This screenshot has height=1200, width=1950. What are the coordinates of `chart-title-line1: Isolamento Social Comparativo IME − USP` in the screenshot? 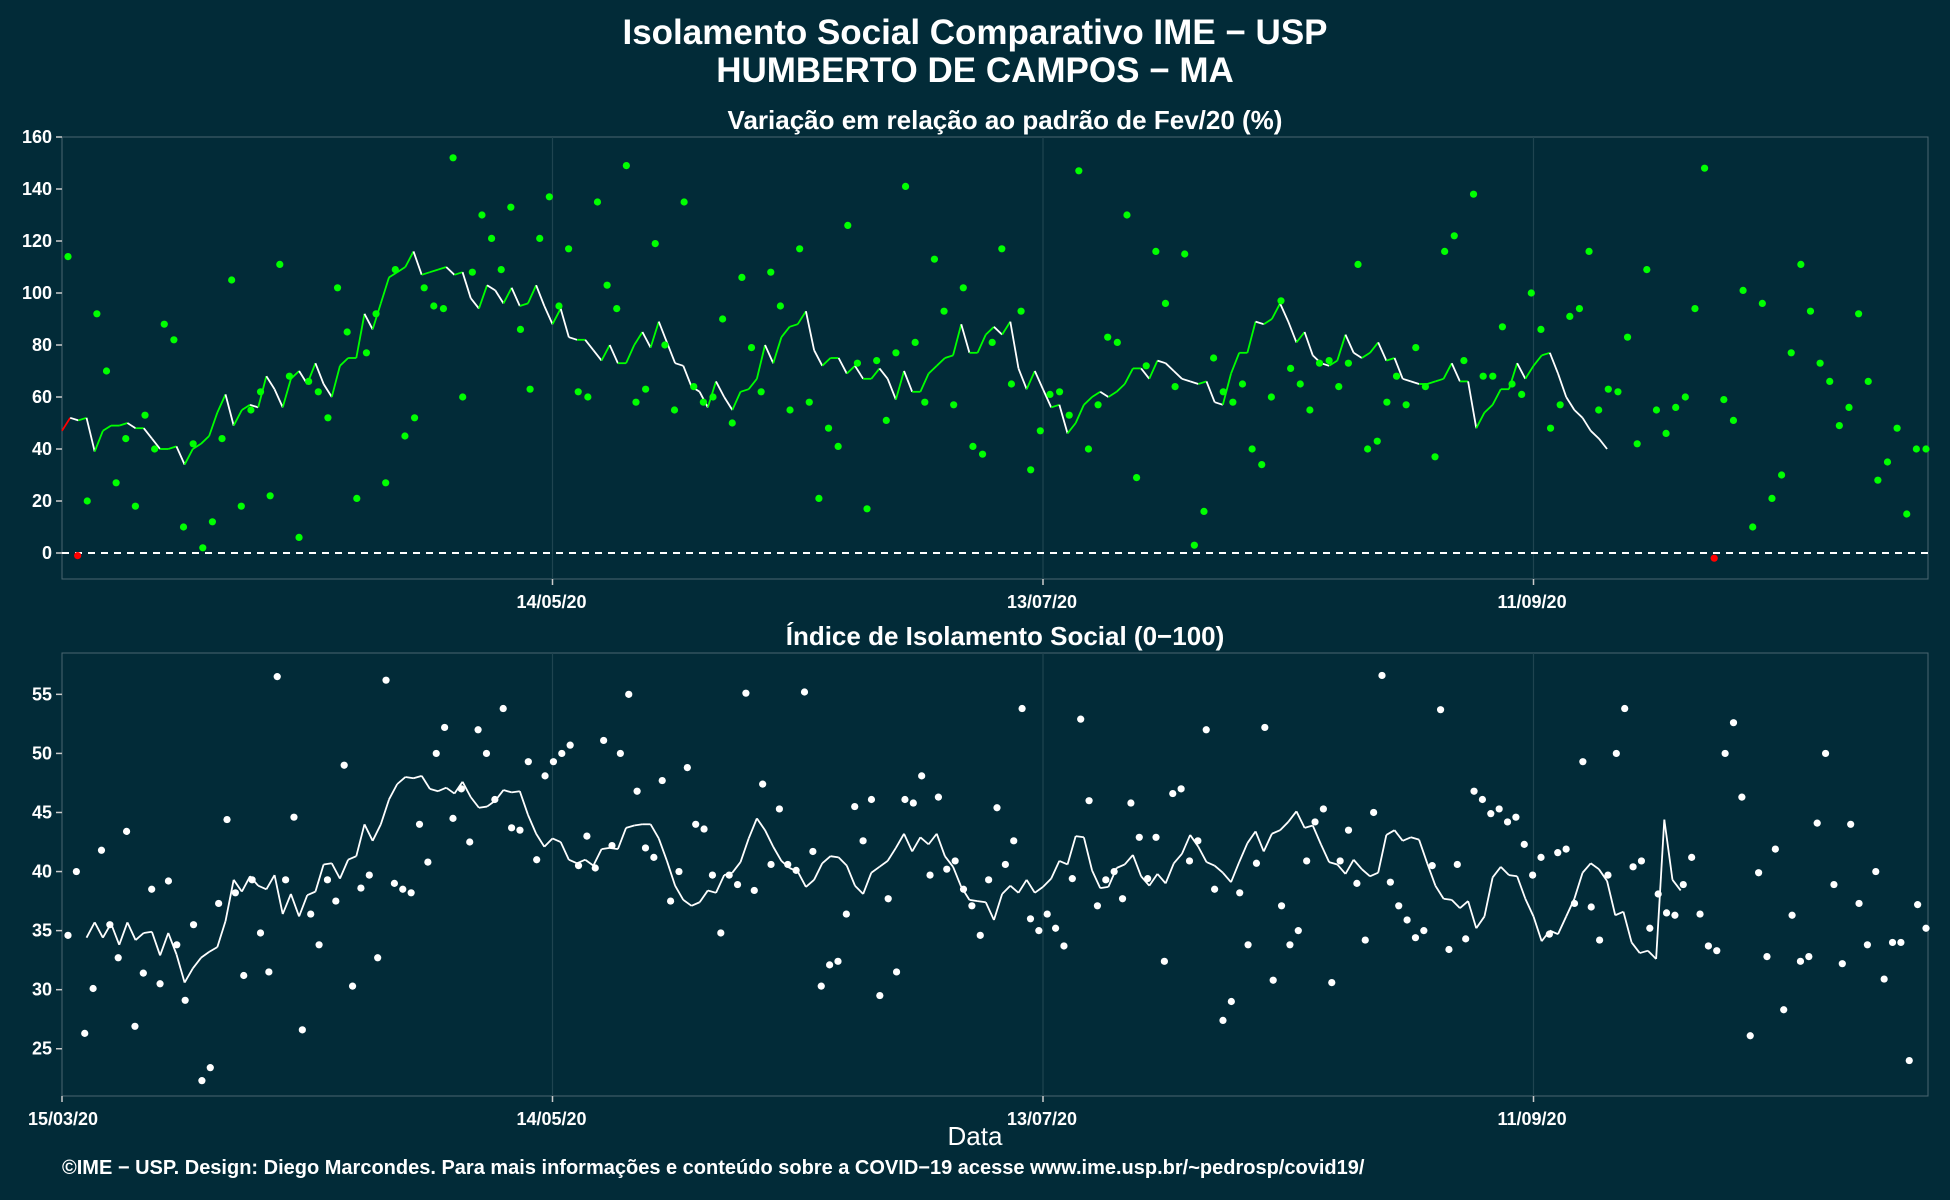 It's located at (975, 32).